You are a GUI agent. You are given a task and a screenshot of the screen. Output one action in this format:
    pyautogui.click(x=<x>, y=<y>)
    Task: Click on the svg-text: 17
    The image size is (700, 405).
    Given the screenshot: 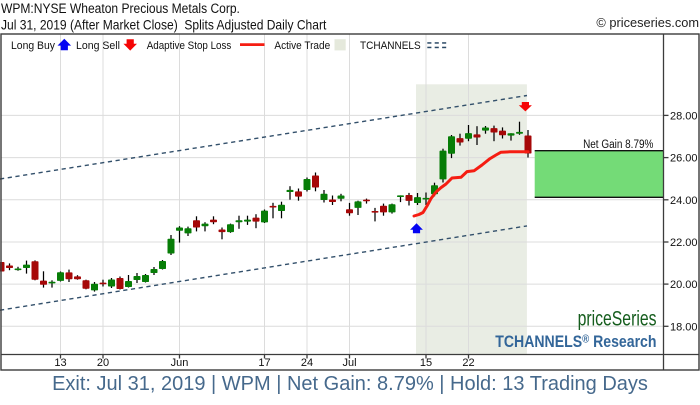 What is the action you would take?
    pyautogui.click(x=264, y=363)
    